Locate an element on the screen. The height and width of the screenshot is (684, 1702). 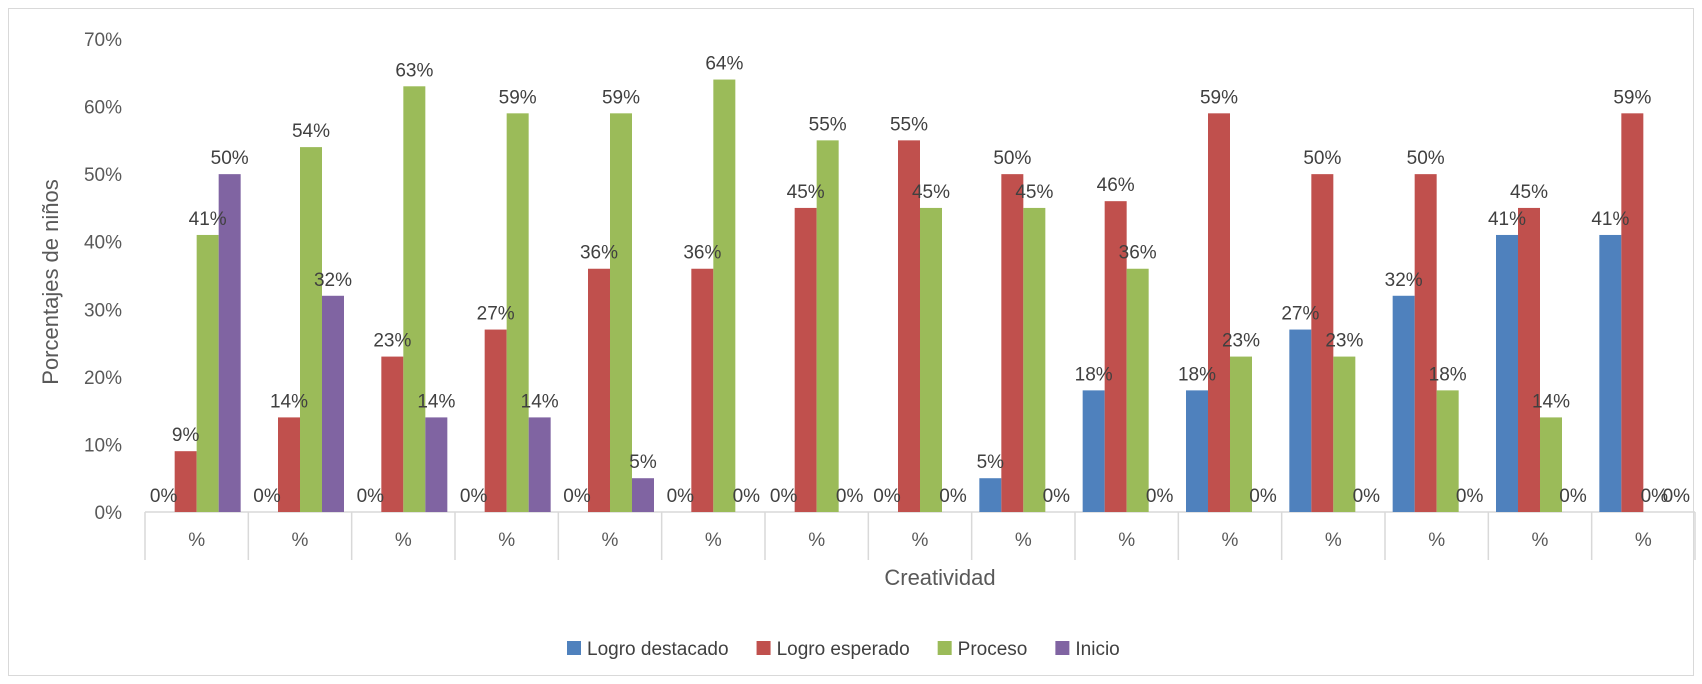
y-tick-label: 40% is located at coordinates (103, 243).